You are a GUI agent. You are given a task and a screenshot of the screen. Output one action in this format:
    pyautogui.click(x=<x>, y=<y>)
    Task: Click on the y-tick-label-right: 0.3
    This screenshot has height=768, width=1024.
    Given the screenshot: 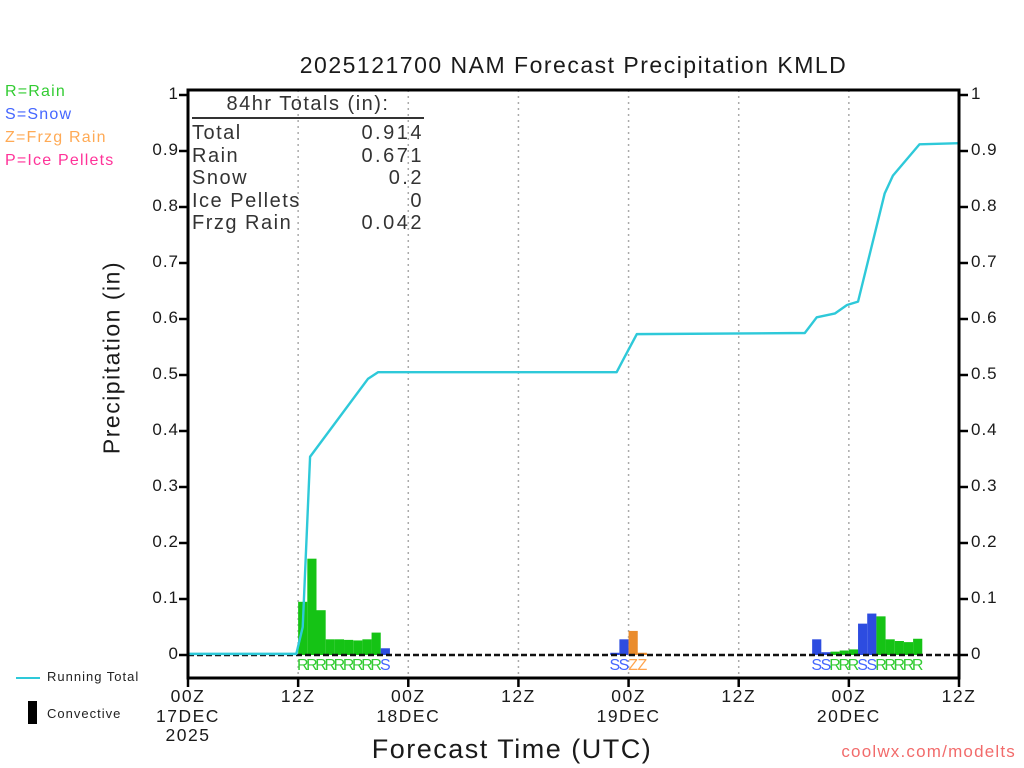 What is the action you would take?
    pyautogui.click(x=984, y=485)
    